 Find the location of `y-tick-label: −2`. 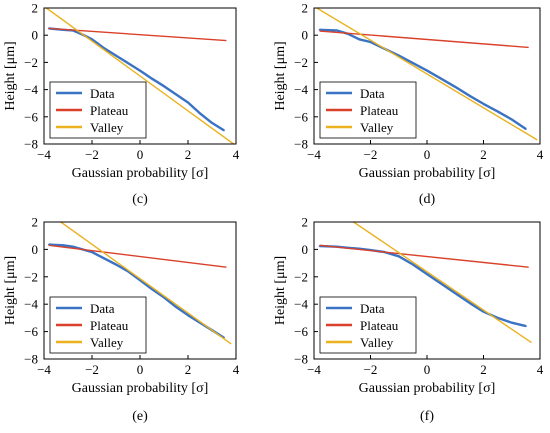

y-tick-label: −2 is located at coordinates (31, 276).